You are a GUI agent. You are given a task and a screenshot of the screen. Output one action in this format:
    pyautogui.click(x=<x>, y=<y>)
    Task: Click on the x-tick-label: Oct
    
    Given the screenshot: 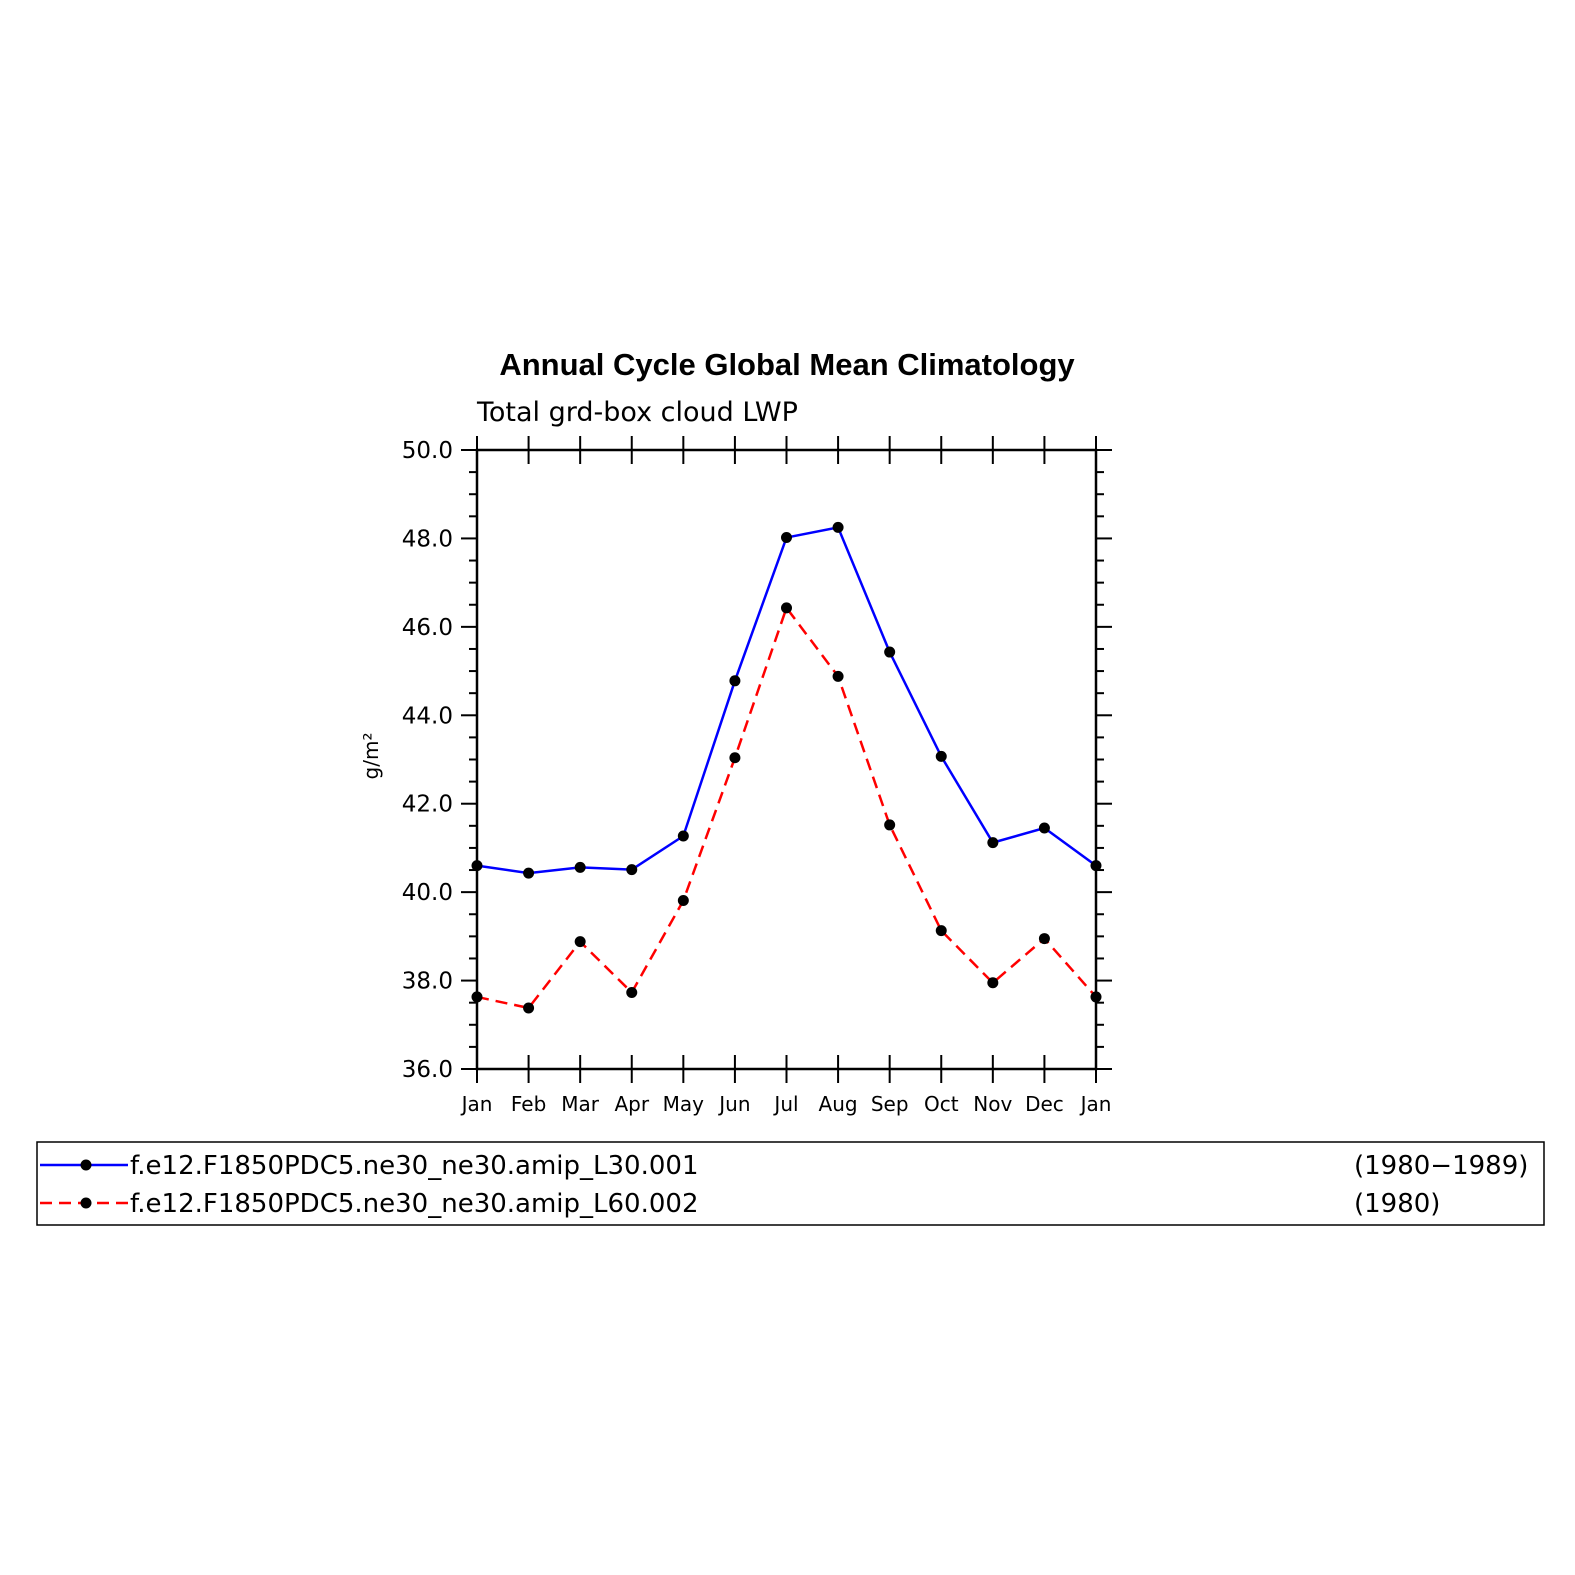 What is the action you would take?
    pyautogui.click(x=941, y=1104)
    